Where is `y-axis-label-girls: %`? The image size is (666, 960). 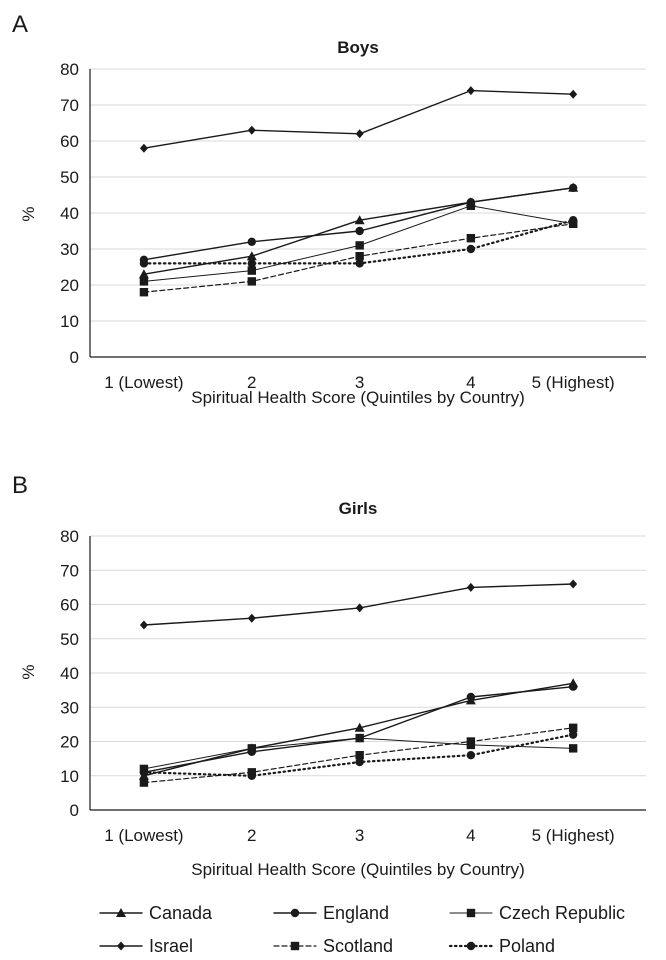 y-axis-label-girls: % is located at coordinates (28, 671).